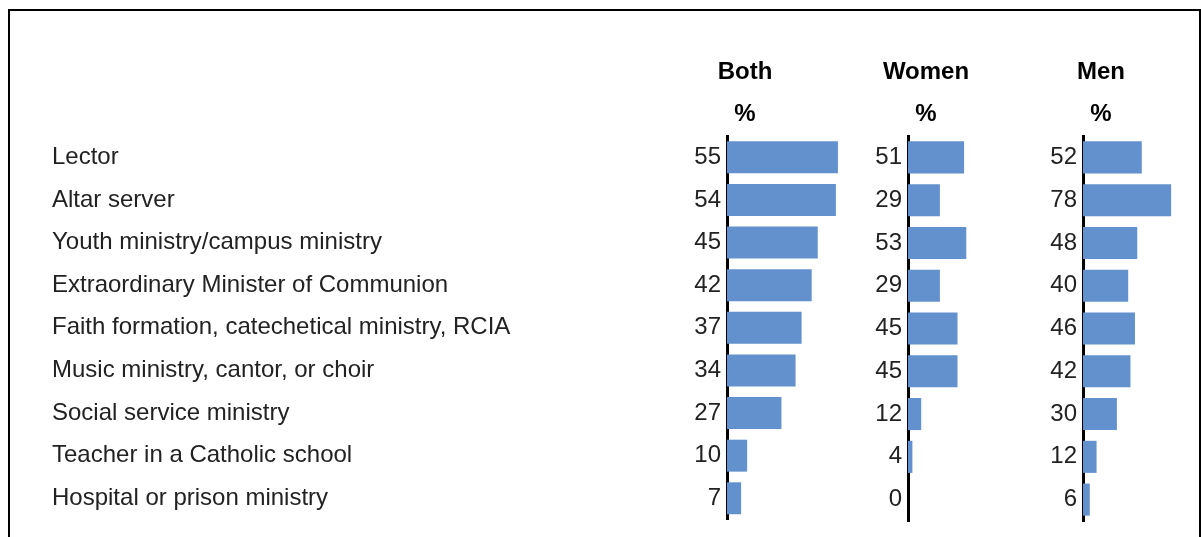 The width and height of the screenshot is (1201, 537). I want to click on data-label: 27, so click(707, 411).